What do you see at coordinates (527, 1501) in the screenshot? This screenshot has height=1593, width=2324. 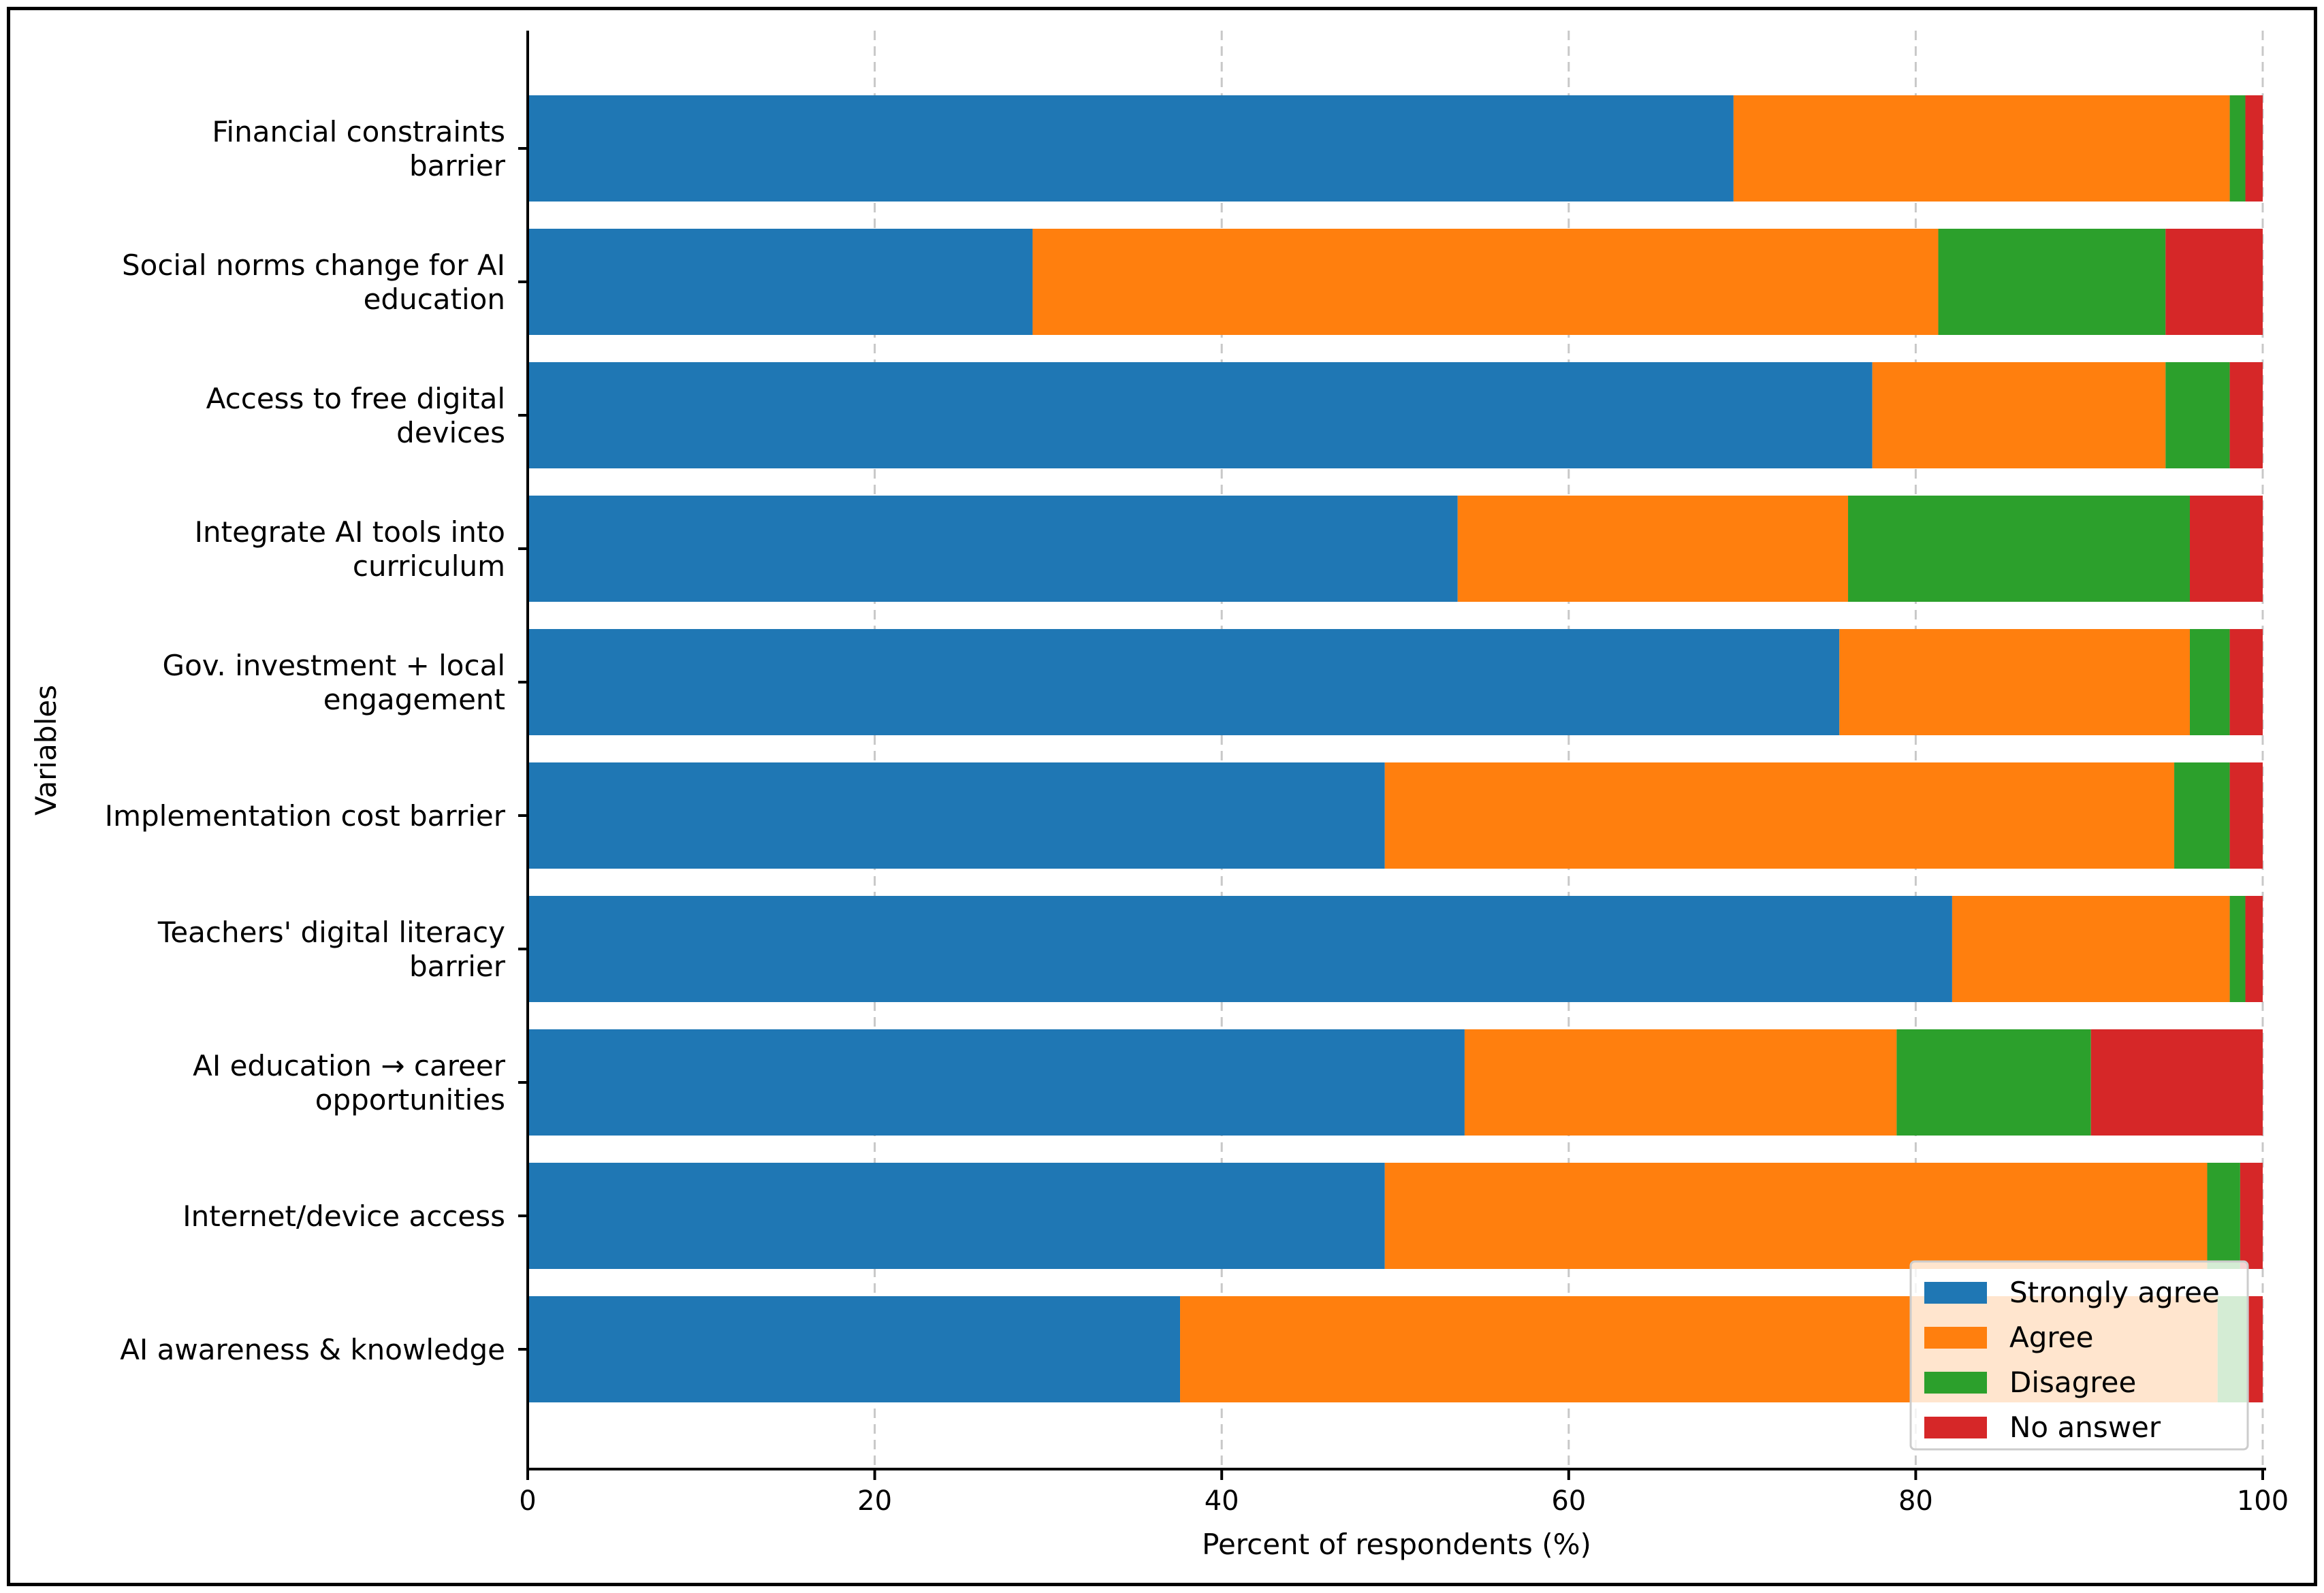 I see `x-tick-label: 0` at bounding box center [527, 1501].